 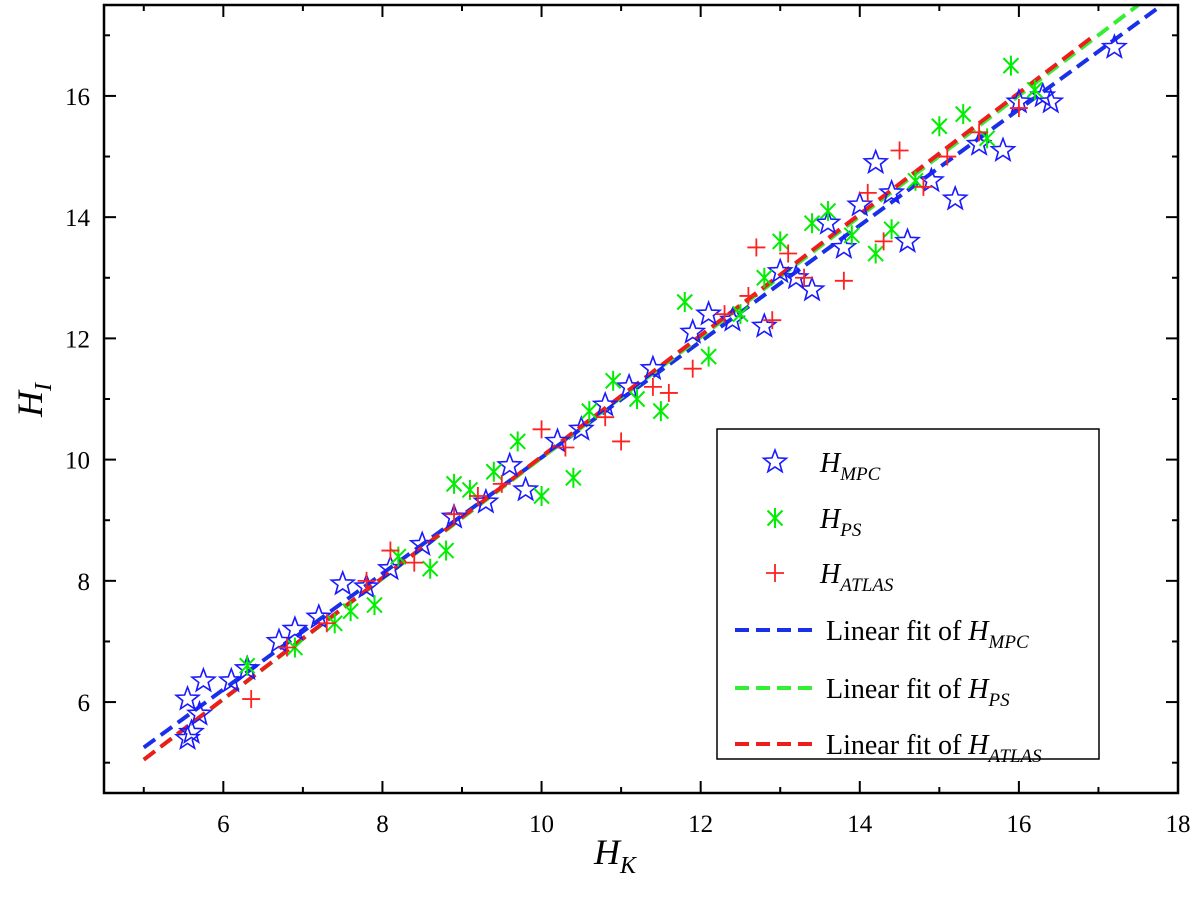 What do you see at coordinates (934, 748) in the screenshot?
I see `legend-fit-label-atlas: Linear fit of HATLAS` at bounding box center [934, 748].